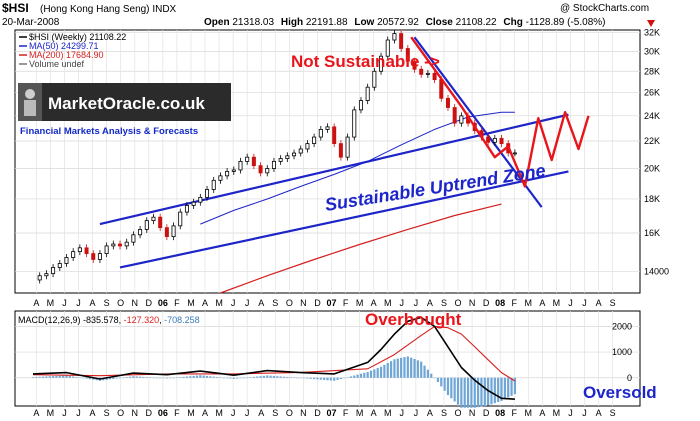 Image resolution: width=700 pixels, height=421 pixels. I want to click on price-y-axis: 14000 16K 18K 20K 22K 24K 26K 28K 30K 32K, so click(656, 152).